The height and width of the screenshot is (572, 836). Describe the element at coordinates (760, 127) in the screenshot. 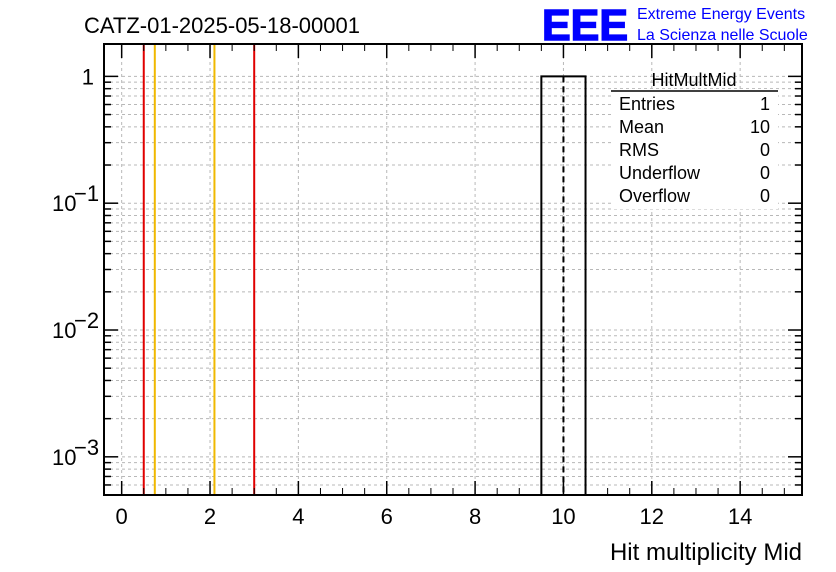

I see `stats-value-mean: 10` at that location.